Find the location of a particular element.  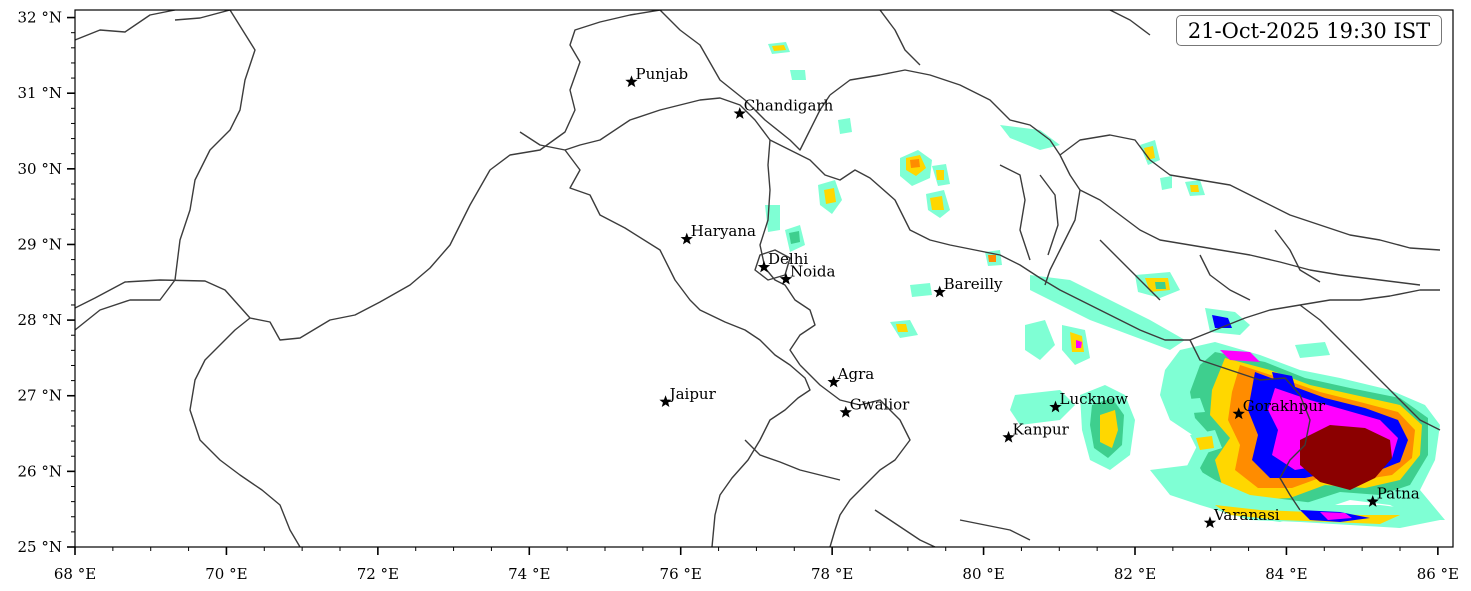

city-agra: Agra is located at coordinates (851, 376).